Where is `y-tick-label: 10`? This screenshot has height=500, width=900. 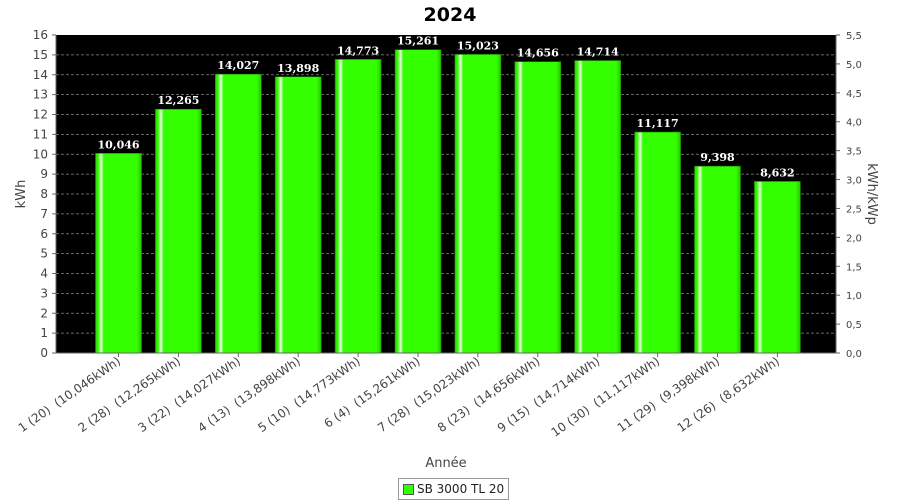 y-tick-label: 10 is located at coordinates (40, 154).